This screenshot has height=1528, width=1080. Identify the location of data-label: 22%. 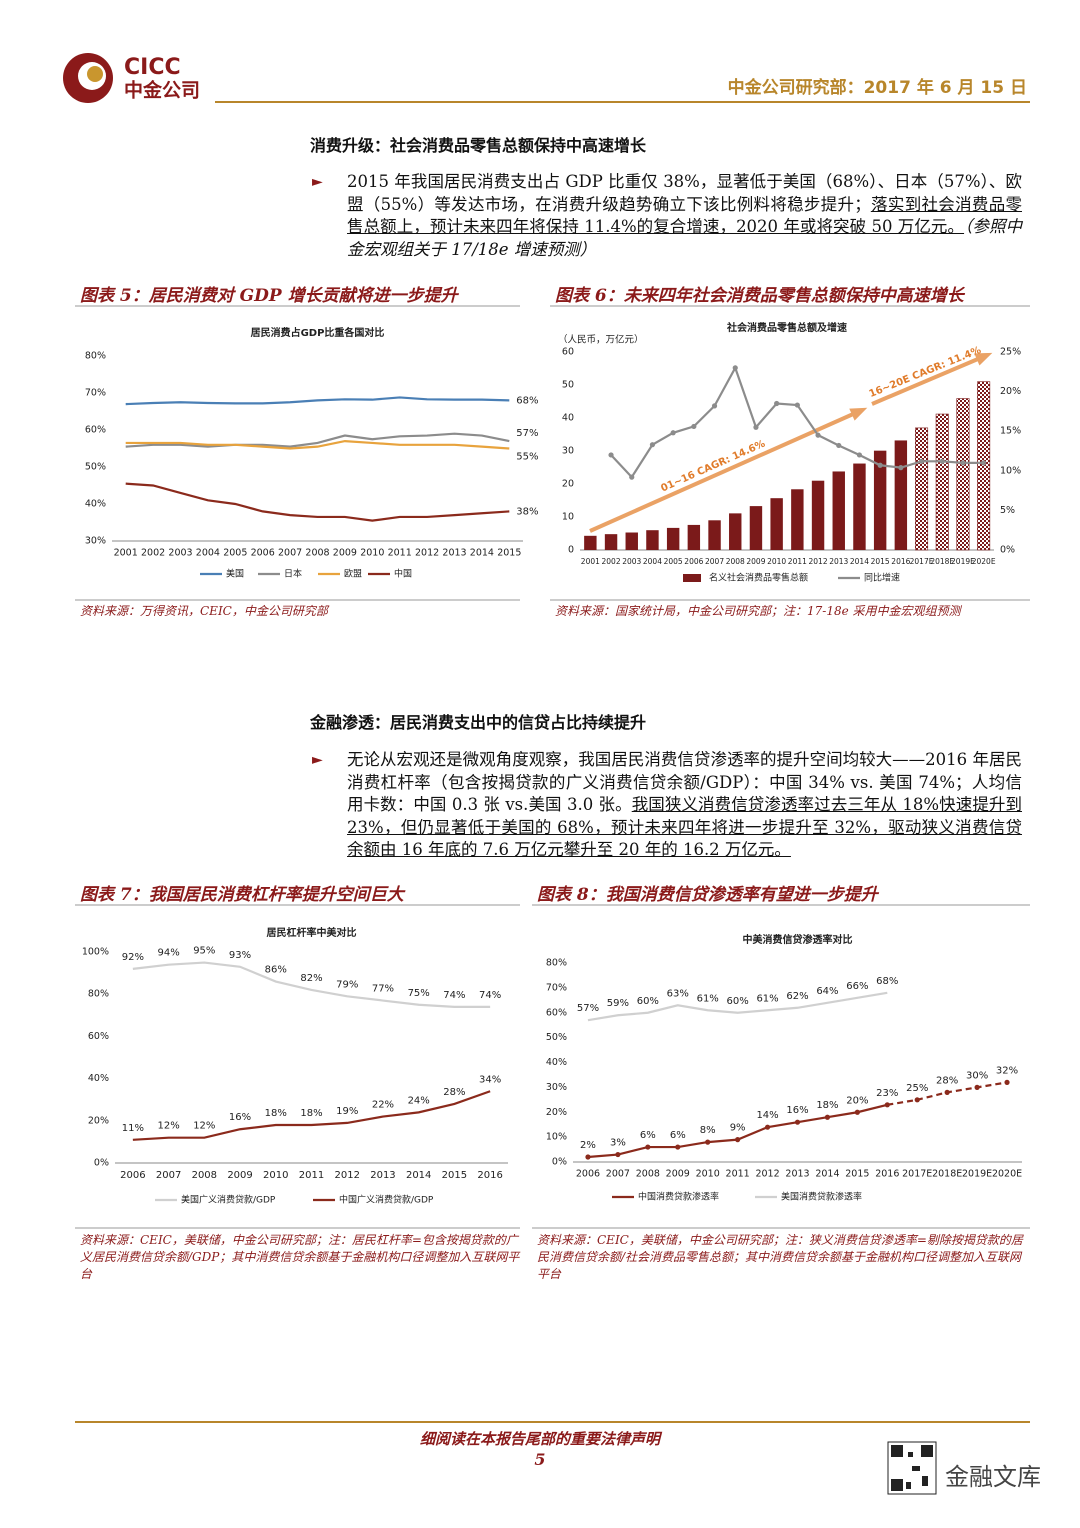
(383, 1105).